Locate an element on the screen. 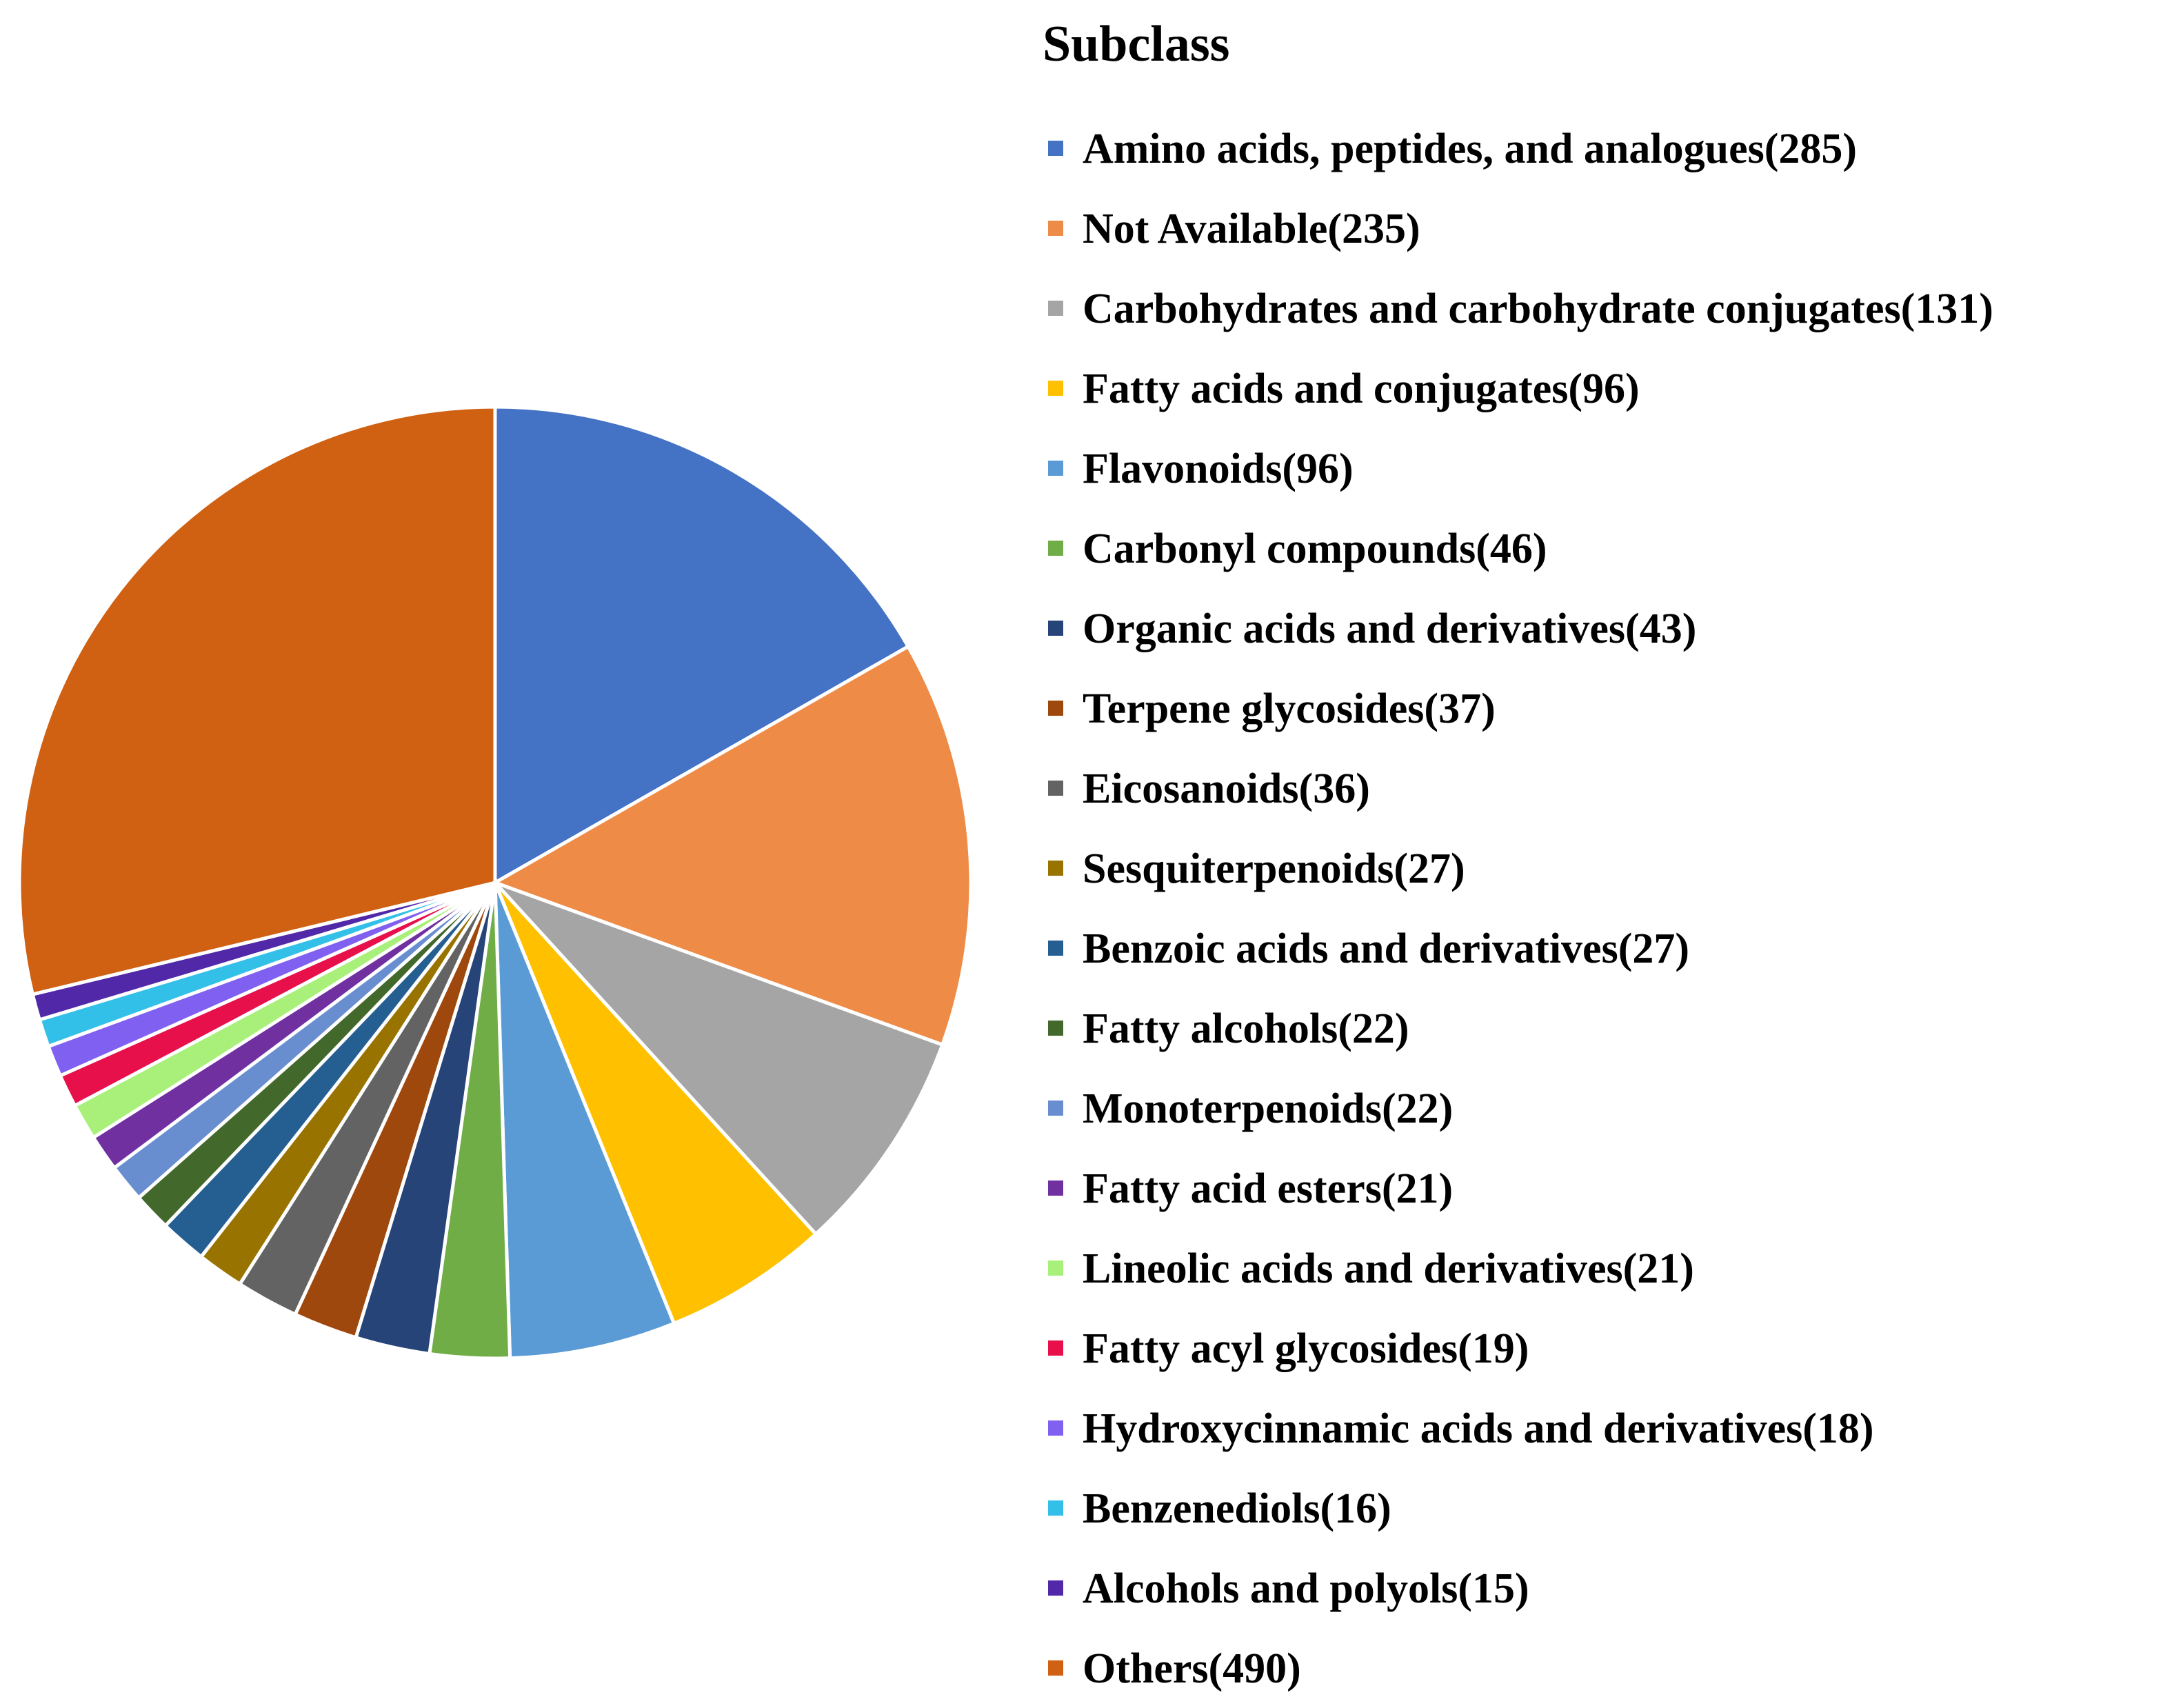  legend-item: Flavonoids(96) is located at coordinates (1201, 468).